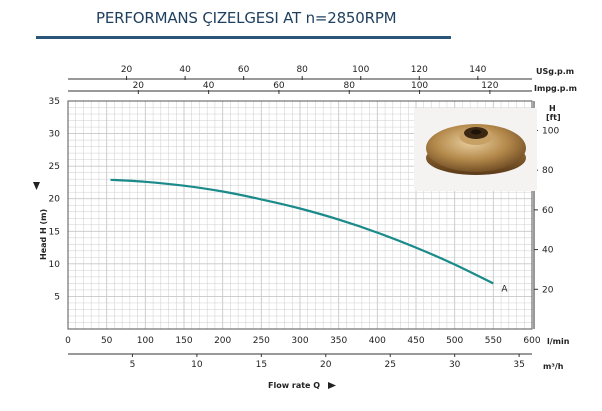  I want to click on impeller-icon, so click(476, 149).